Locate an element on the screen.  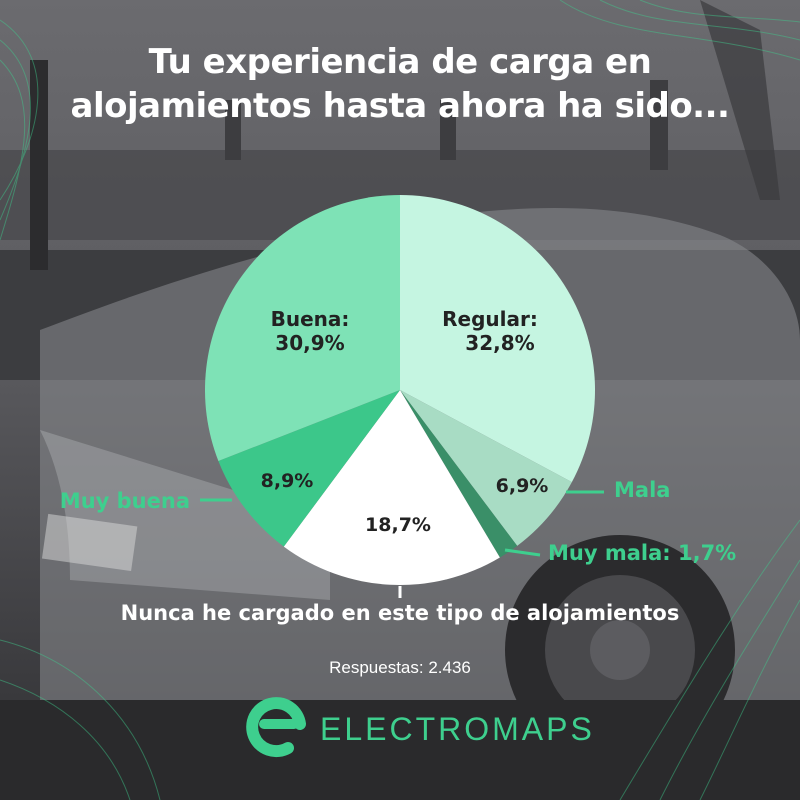
pie-slice-regular is located at coordinates (497, 339).